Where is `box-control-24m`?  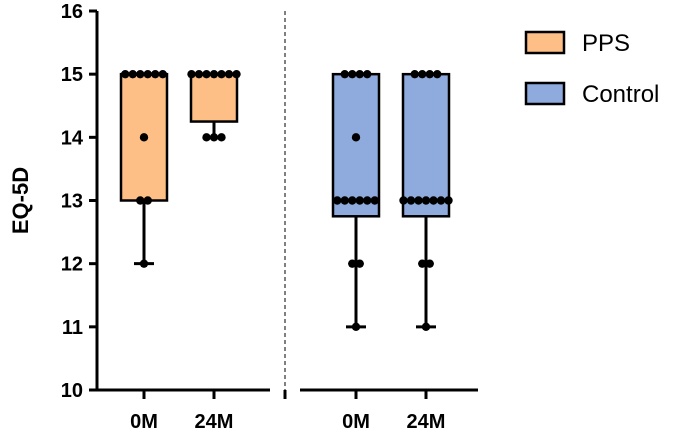
box-control-24m is located at coordinates (426, 200).